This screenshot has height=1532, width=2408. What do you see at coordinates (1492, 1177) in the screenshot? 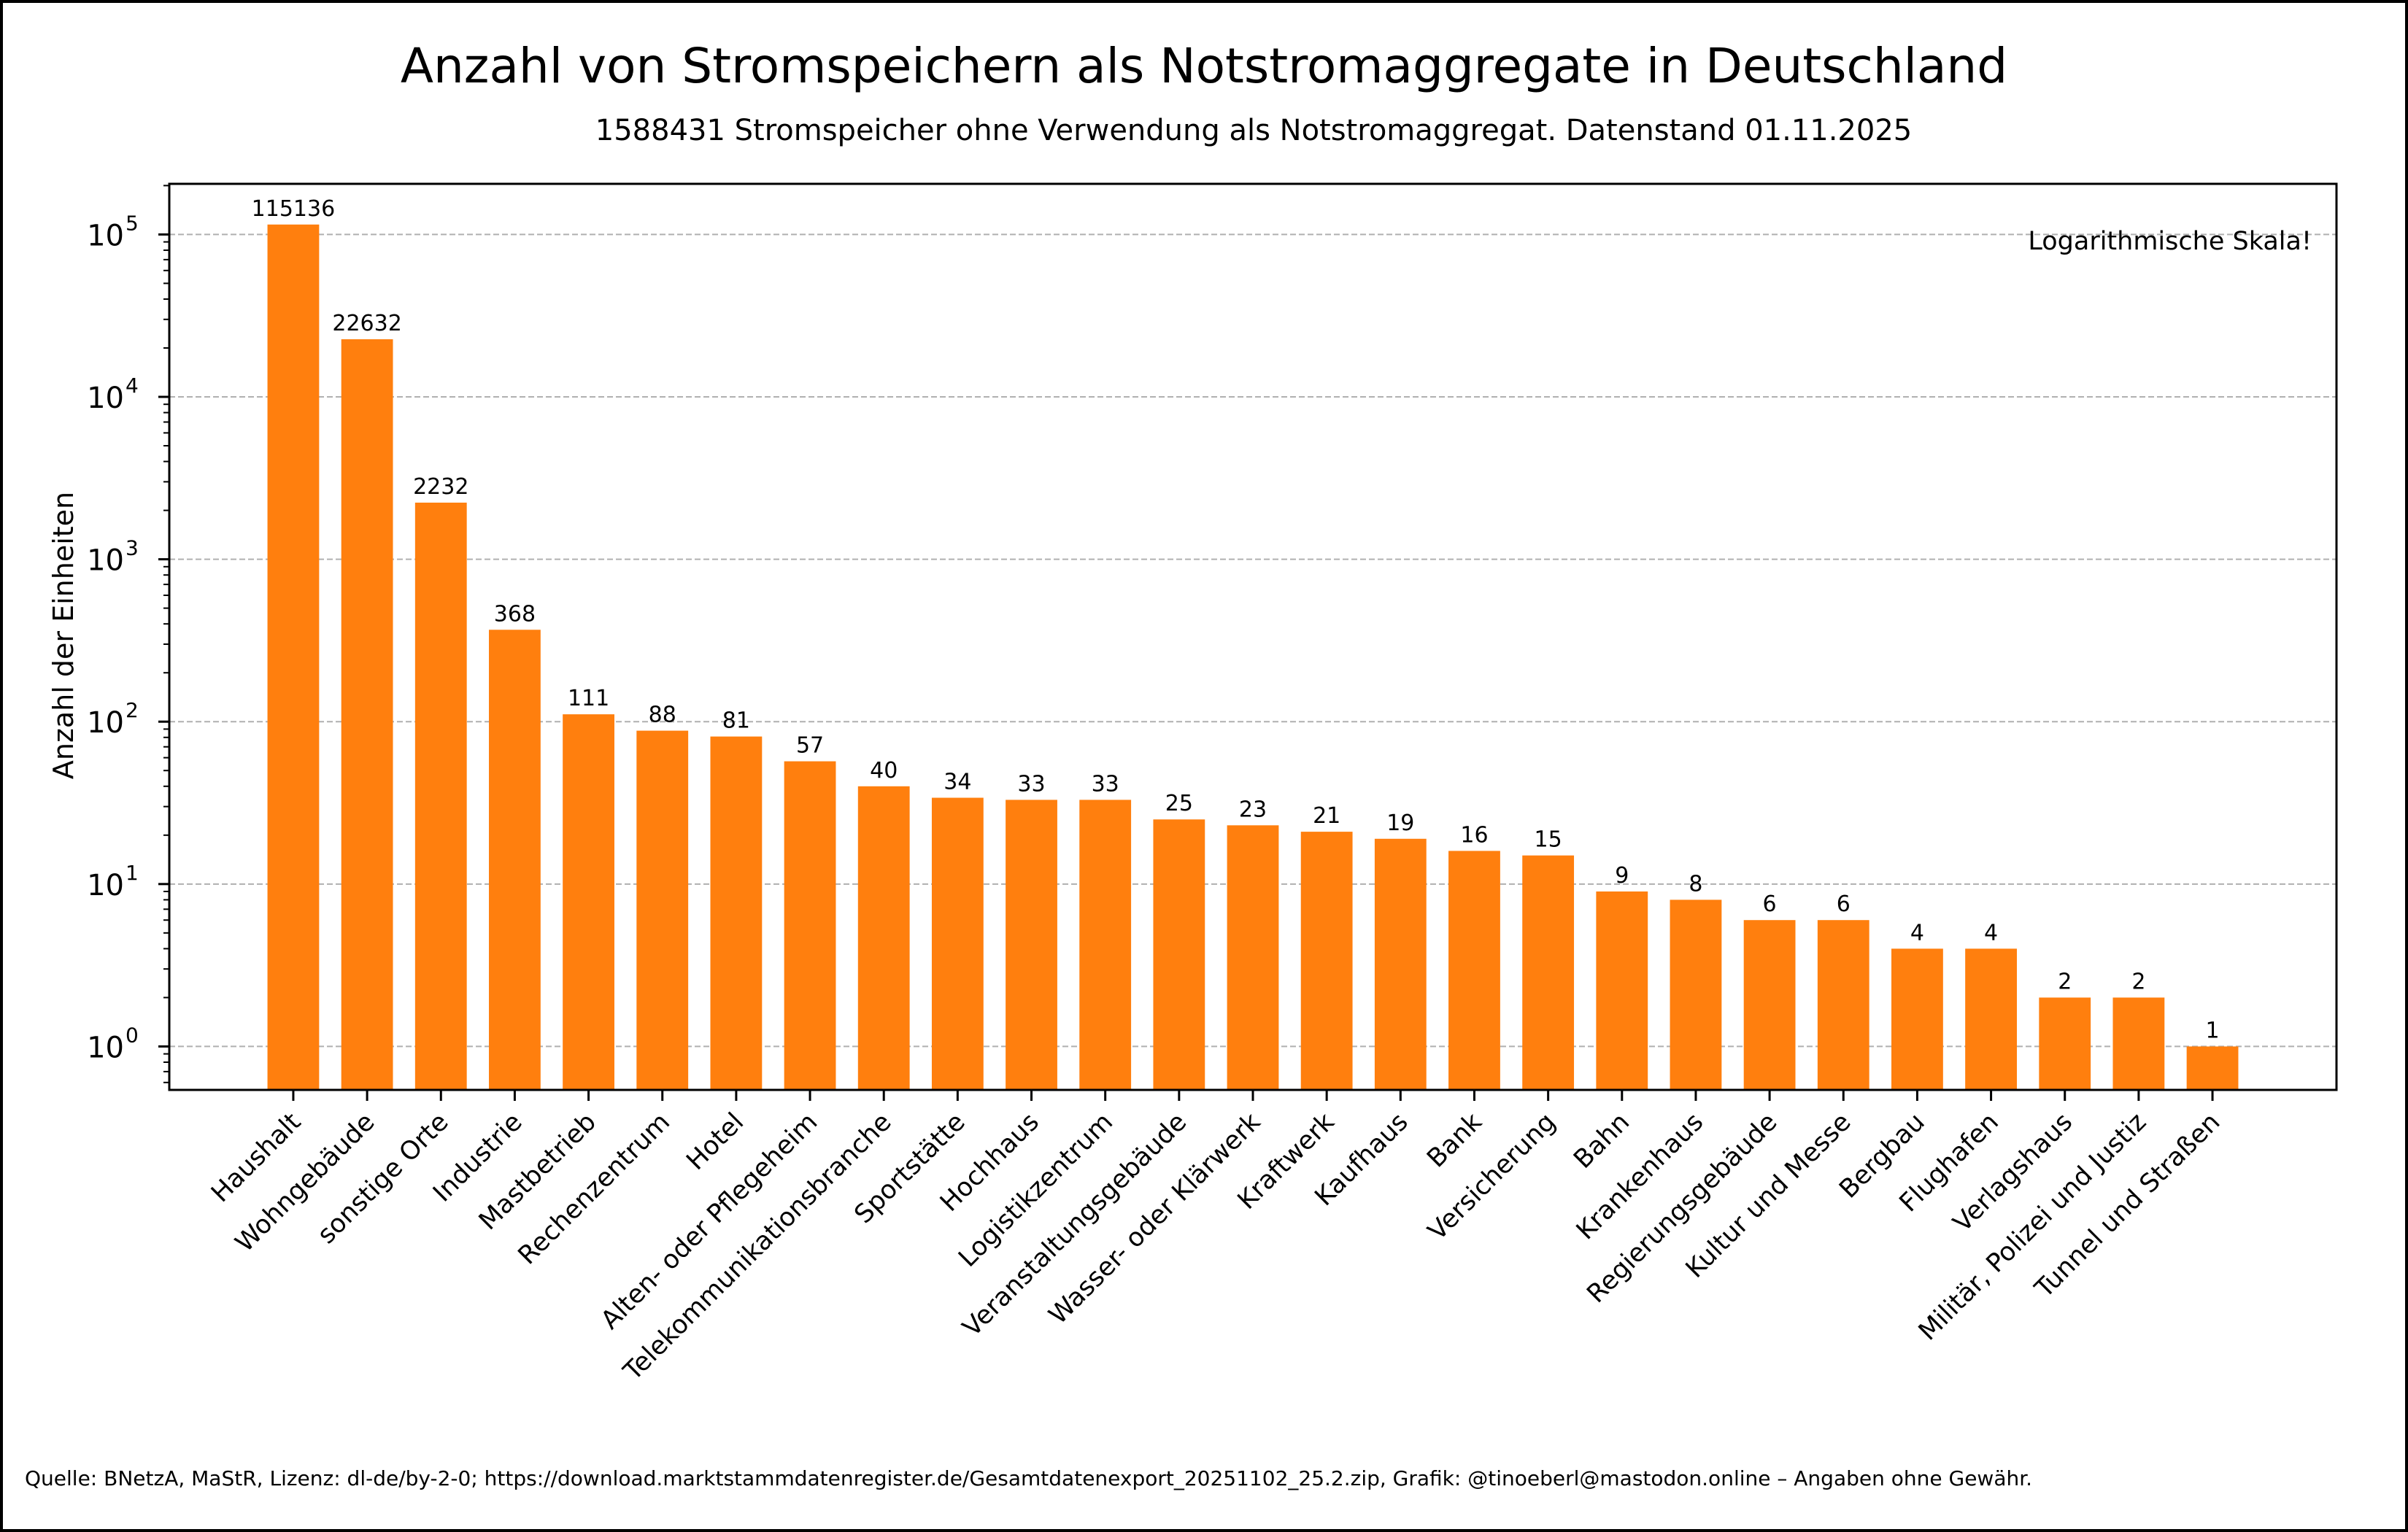
I see `x-tick-label: Versicherung` at bounding box center [1492, 1177].